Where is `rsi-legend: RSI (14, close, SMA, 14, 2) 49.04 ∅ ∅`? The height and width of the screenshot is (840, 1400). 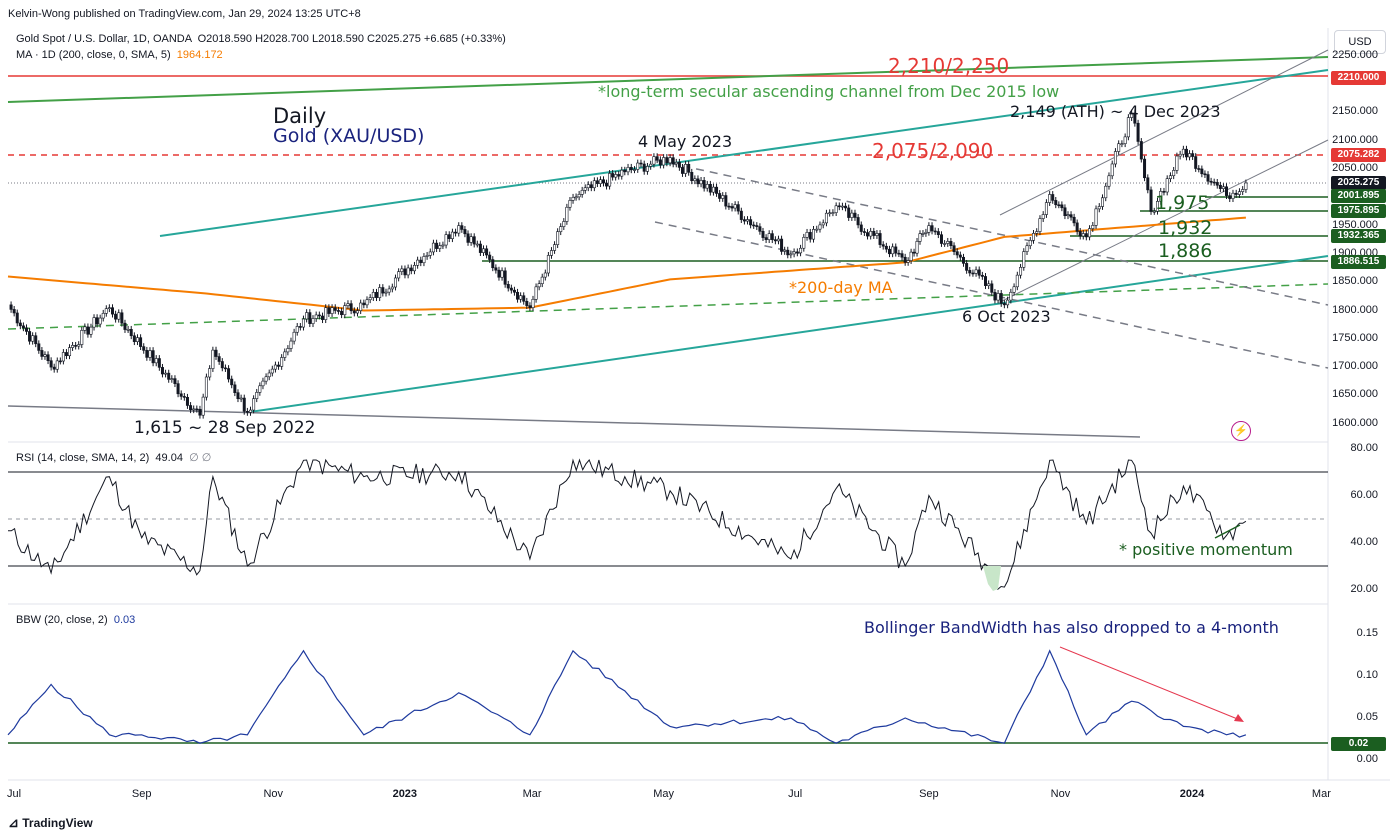
rsi-legend: RSI (14, close, SMA, 14, 2) 49.04 ∅ ∅ is located at coordinates (113, 457).